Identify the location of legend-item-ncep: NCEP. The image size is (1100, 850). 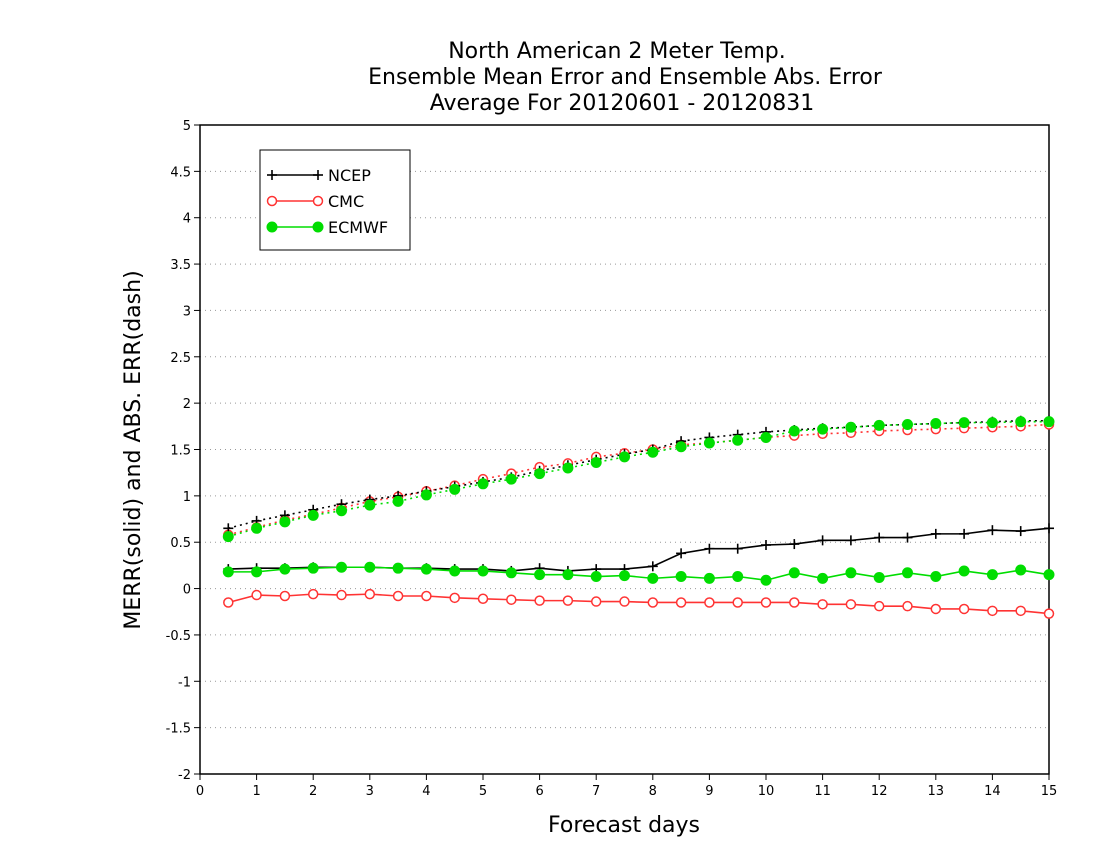
(319, 175).